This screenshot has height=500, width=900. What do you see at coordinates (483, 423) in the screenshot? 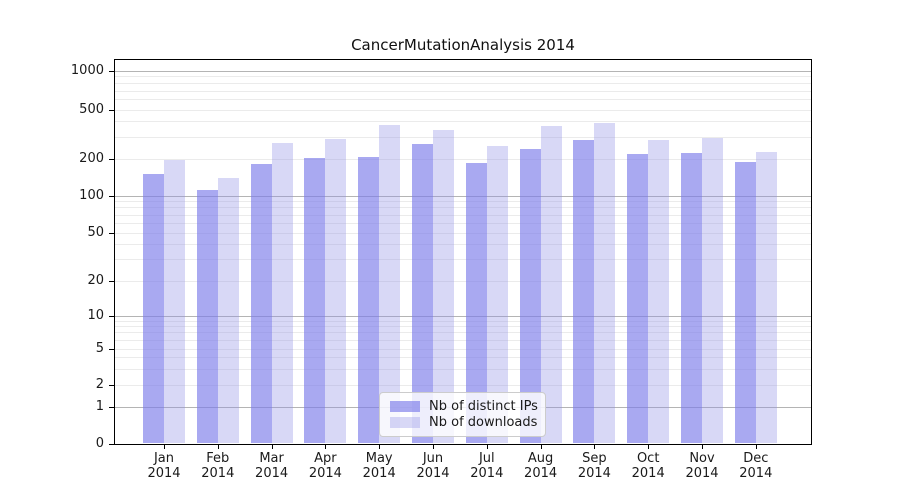
I see `legend-label: Nb of downloads` at bounding box center [483, 423].